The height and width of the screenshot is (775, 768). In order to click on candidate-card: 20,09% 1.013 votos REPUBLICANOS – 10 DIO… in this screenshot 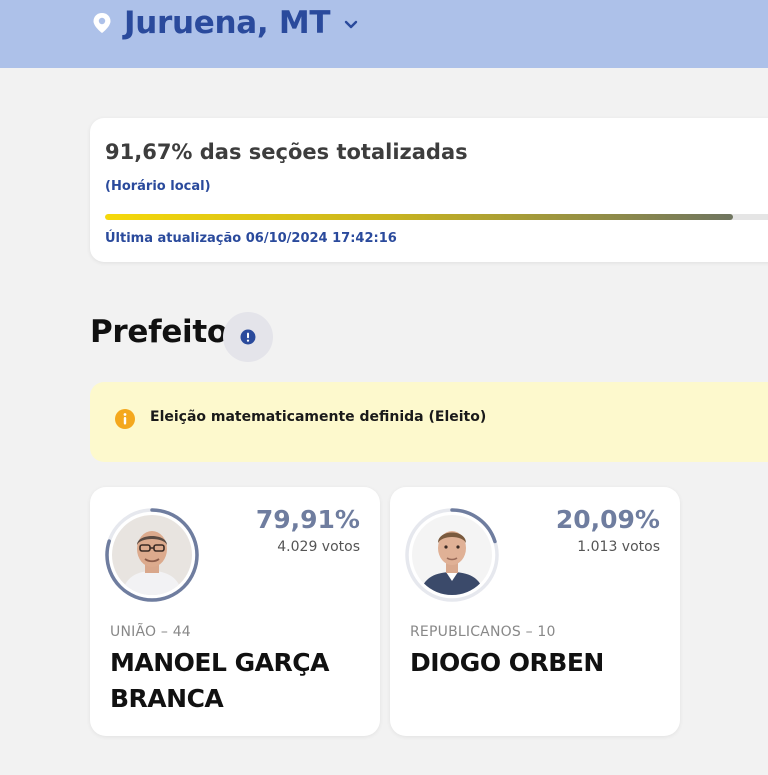, I will do `click(535, 611)`.